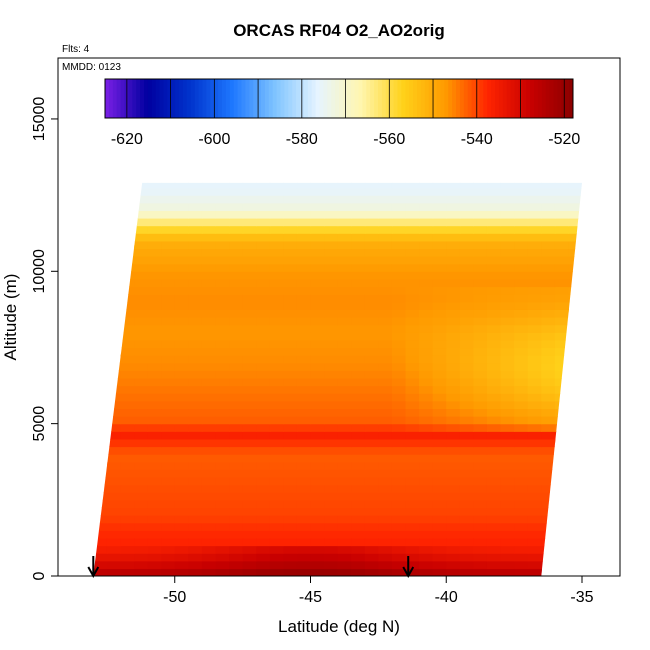 This screenshot has height=650, width=650. What do you see at coordinates (342, 113) in the screenshot?
I see `colorbar: -620 -600 -580 -560 -540 -520` at bounding box center [342, 113].